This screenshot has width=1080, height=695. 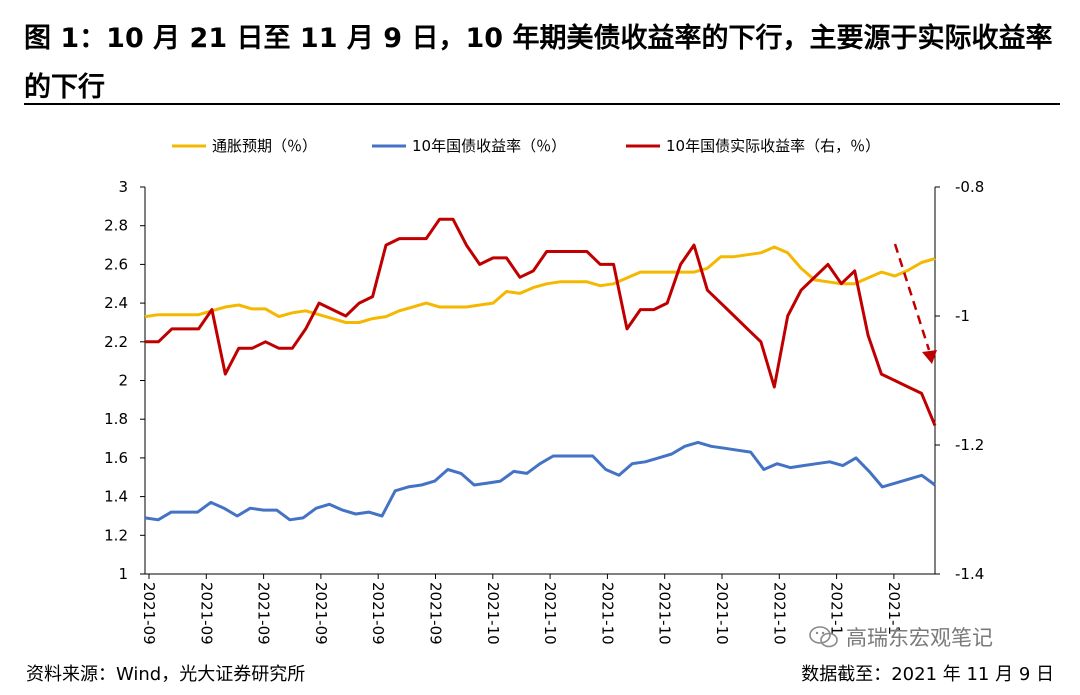 I want to click on date-note: 数据截至：2021 年 11 月 9 日, so click(x=927, y=674).